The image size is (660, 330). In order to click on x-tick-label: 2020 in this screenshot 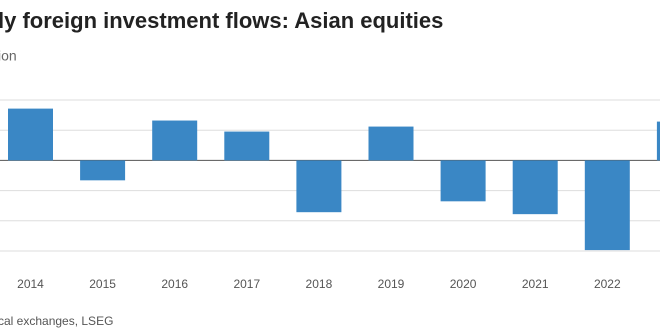, I will do `click(463, 284)`.